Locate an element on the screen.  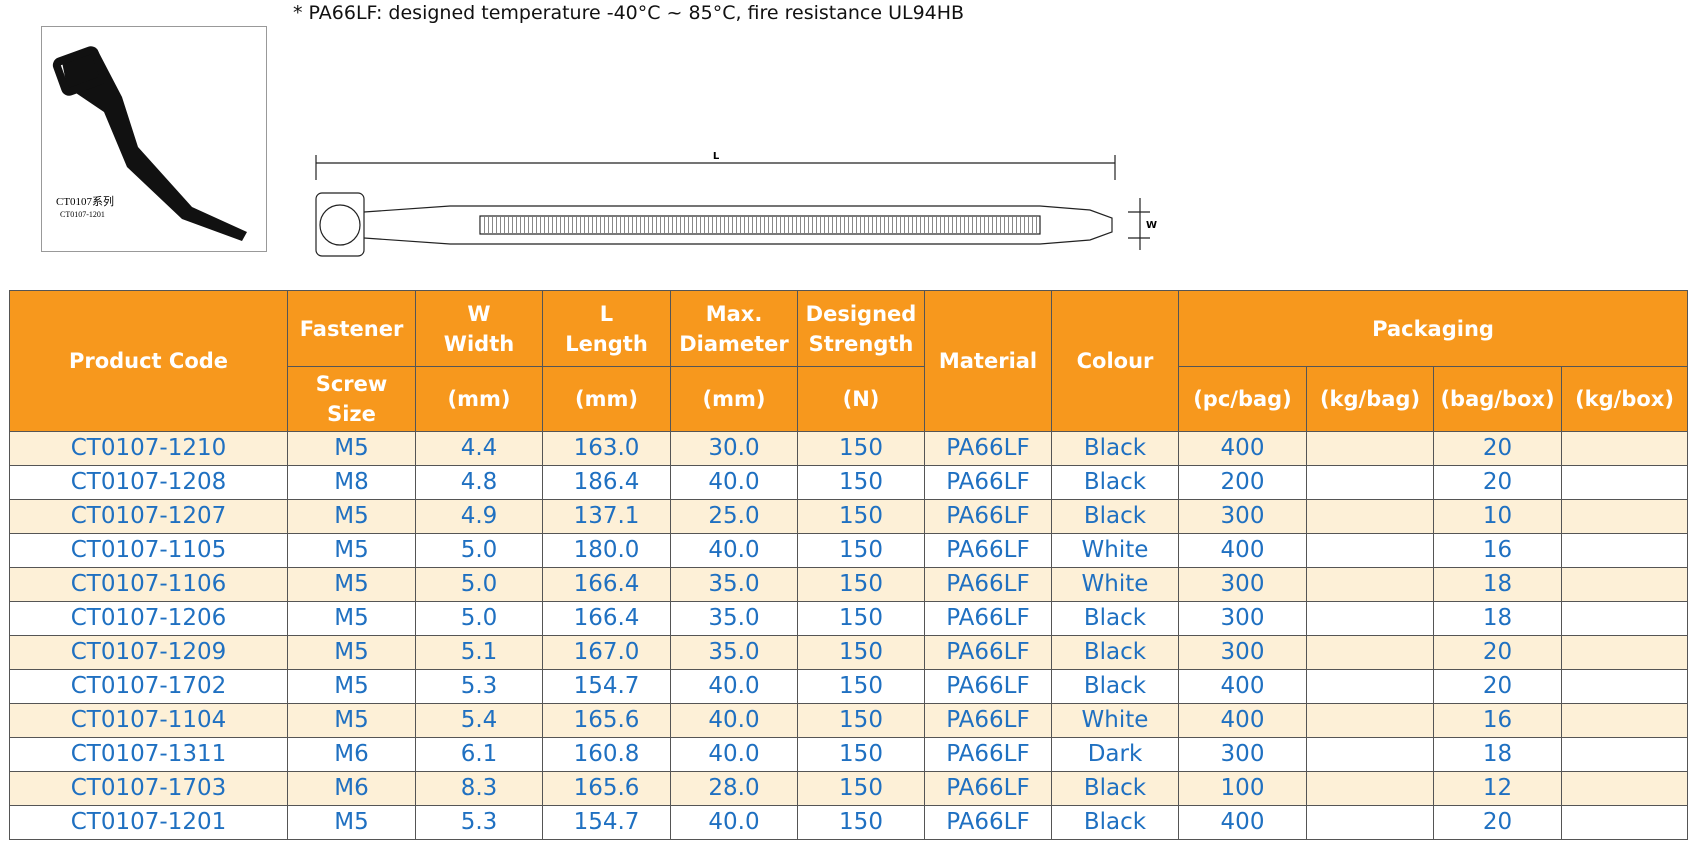
header-text: Length is located at coordinates (606, 343).